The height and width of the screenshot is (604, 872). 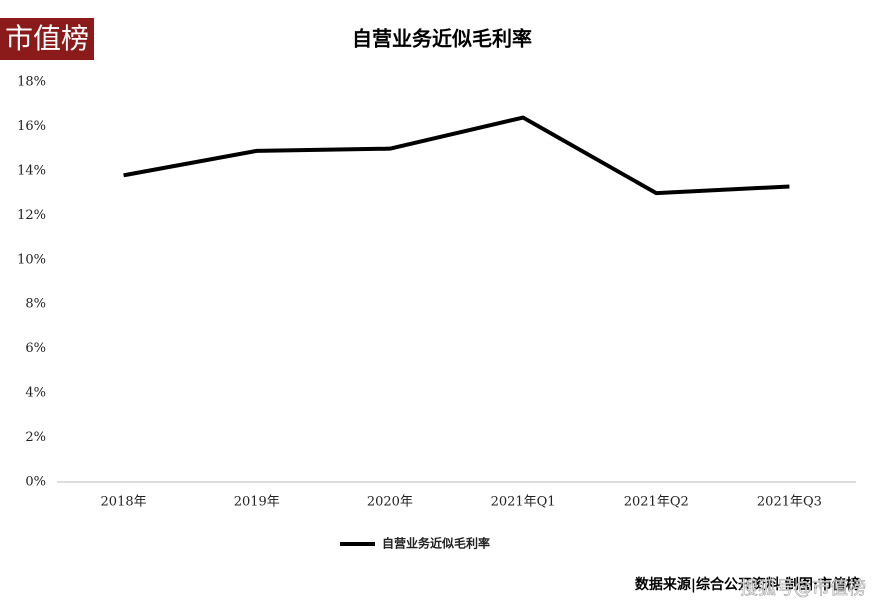 What do you see at coordinates (803, 588) in the screenshot?
I see `watermark: 搜狐号@市值榜` at bounding box center [803, 588].